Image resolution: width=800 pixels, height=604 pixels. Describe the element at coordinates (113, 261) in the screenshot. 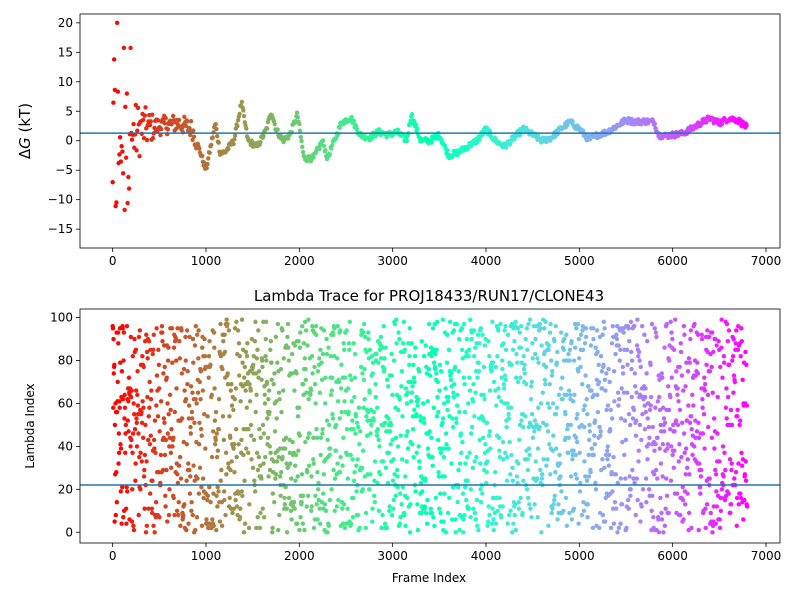

I see `delta-g-x-tick-label: 0` at that location.